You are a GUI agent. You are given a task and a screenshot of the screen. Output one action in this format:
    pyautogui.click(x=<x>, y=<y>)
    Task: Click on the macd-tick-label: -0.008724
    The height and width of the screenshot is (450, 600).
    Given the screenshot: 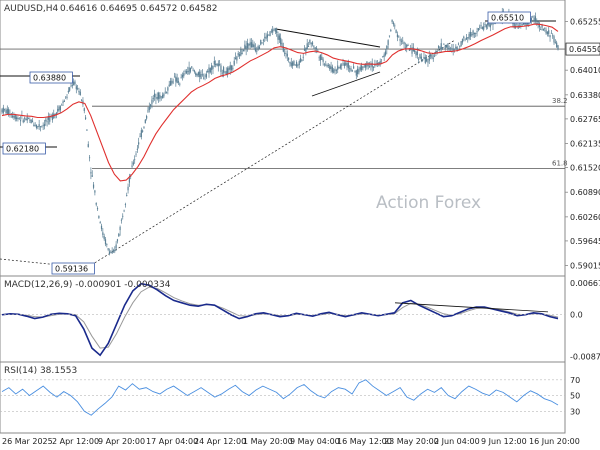 What is the action you would take?
    pyautogui.click(x=585, y=356)
    